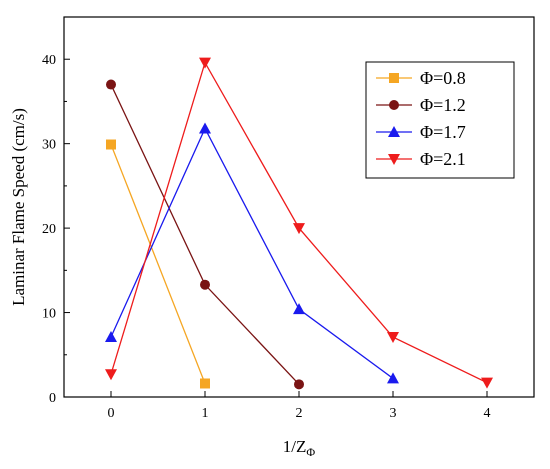  Describe the element at coordinates (443, 132) in the screenshot. I see `legend-label: Φ=1.7` at that location.